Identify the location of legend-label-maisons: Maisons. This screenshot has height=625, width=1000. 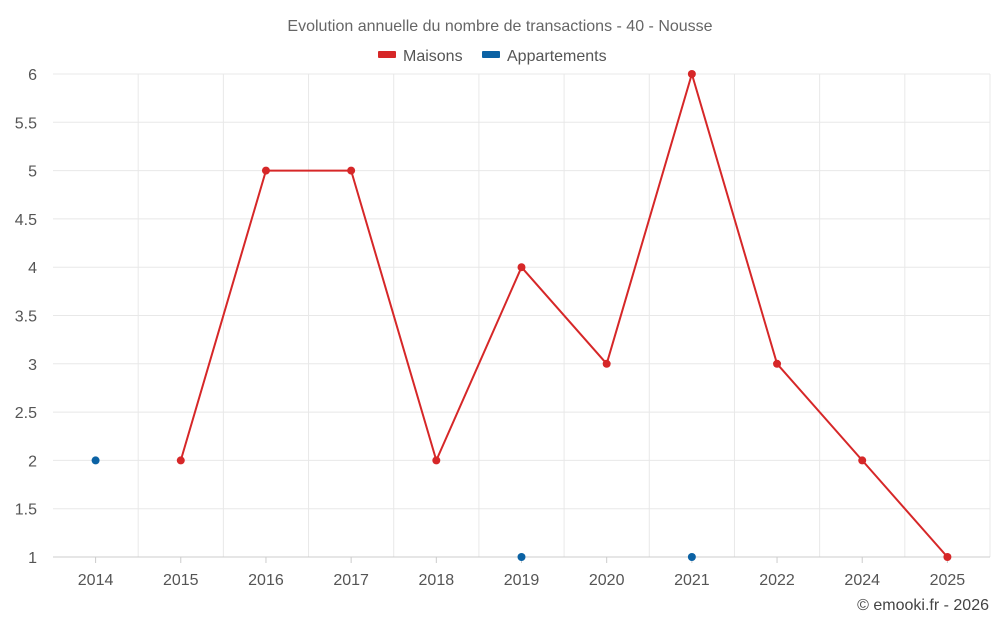
(433, 56).